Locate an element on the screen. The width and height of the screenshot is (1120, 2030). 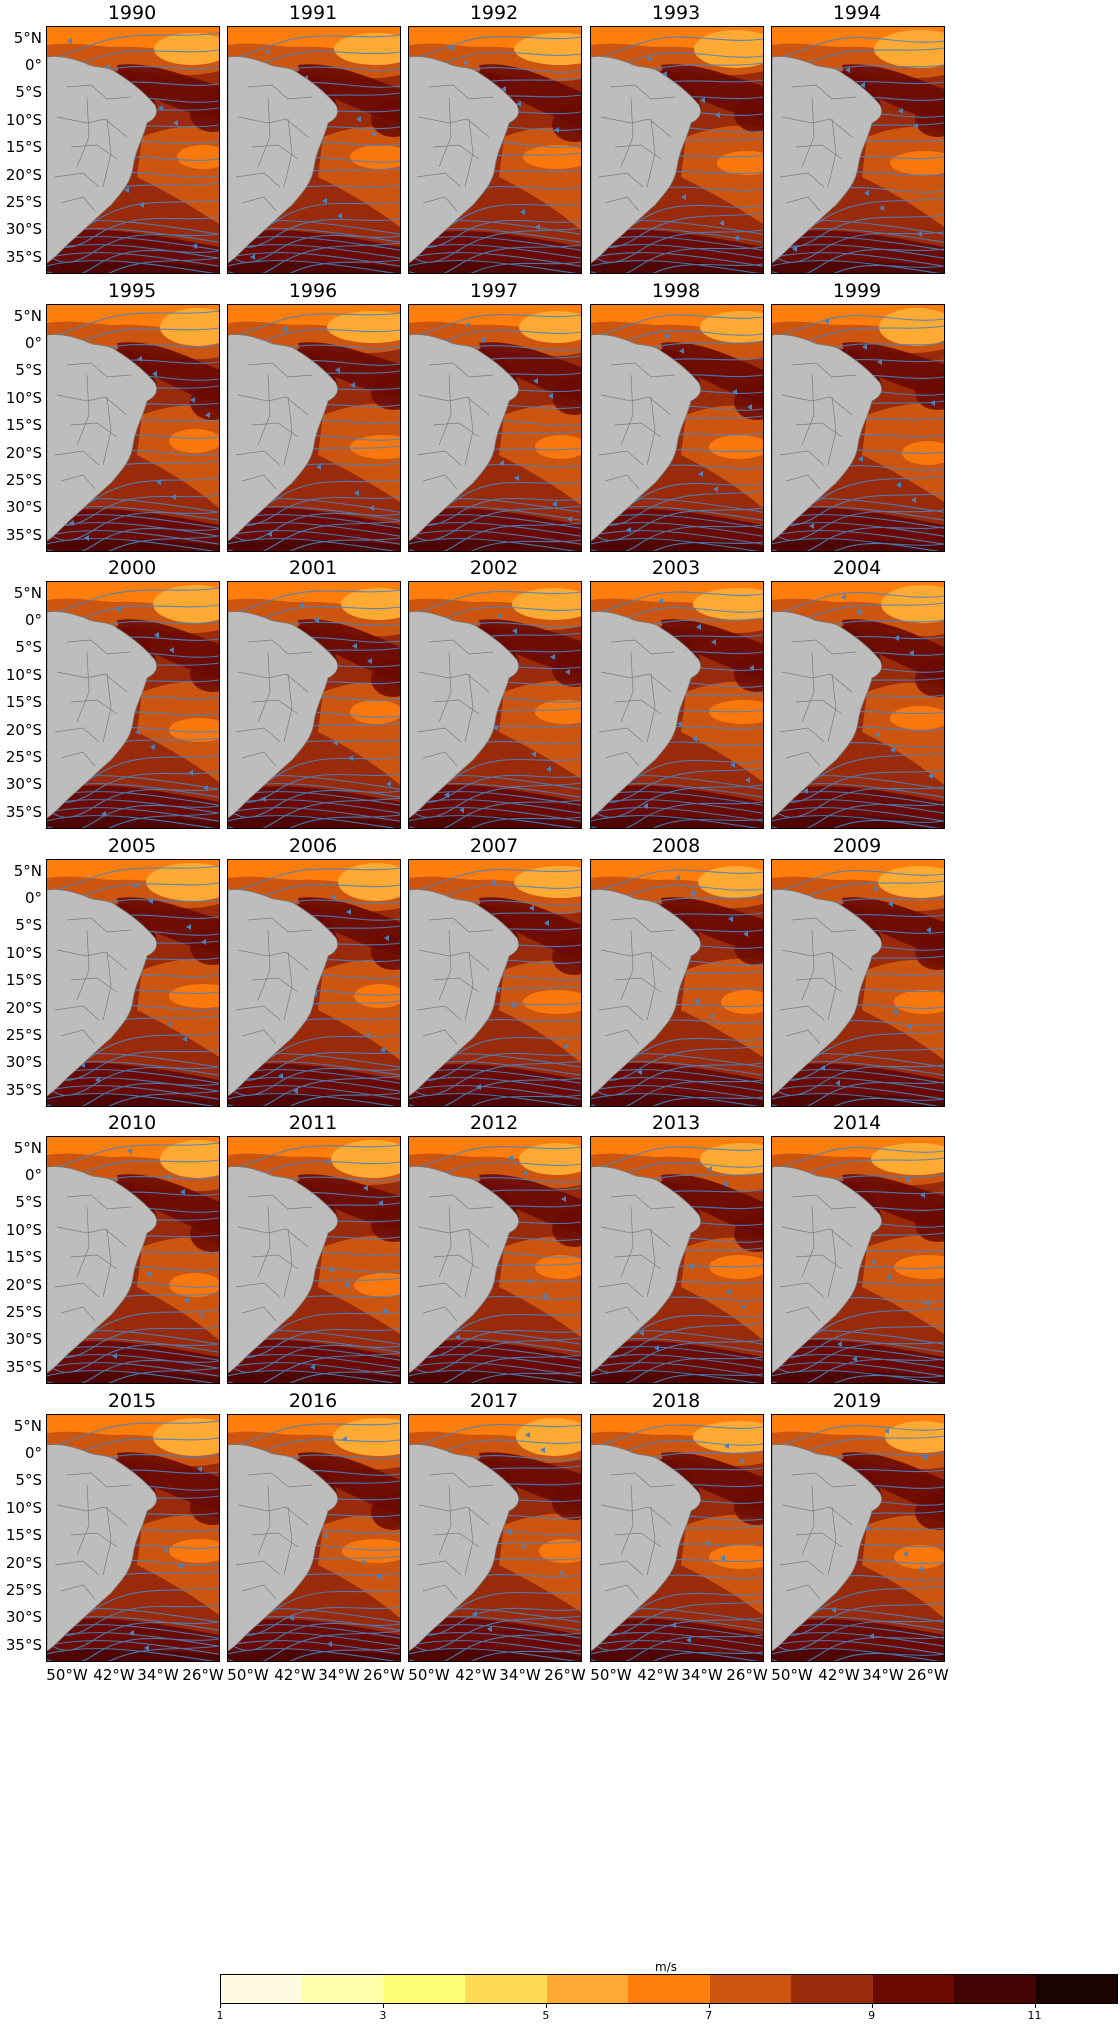
panel-title: 2007 is located at coordinates (494, 846).